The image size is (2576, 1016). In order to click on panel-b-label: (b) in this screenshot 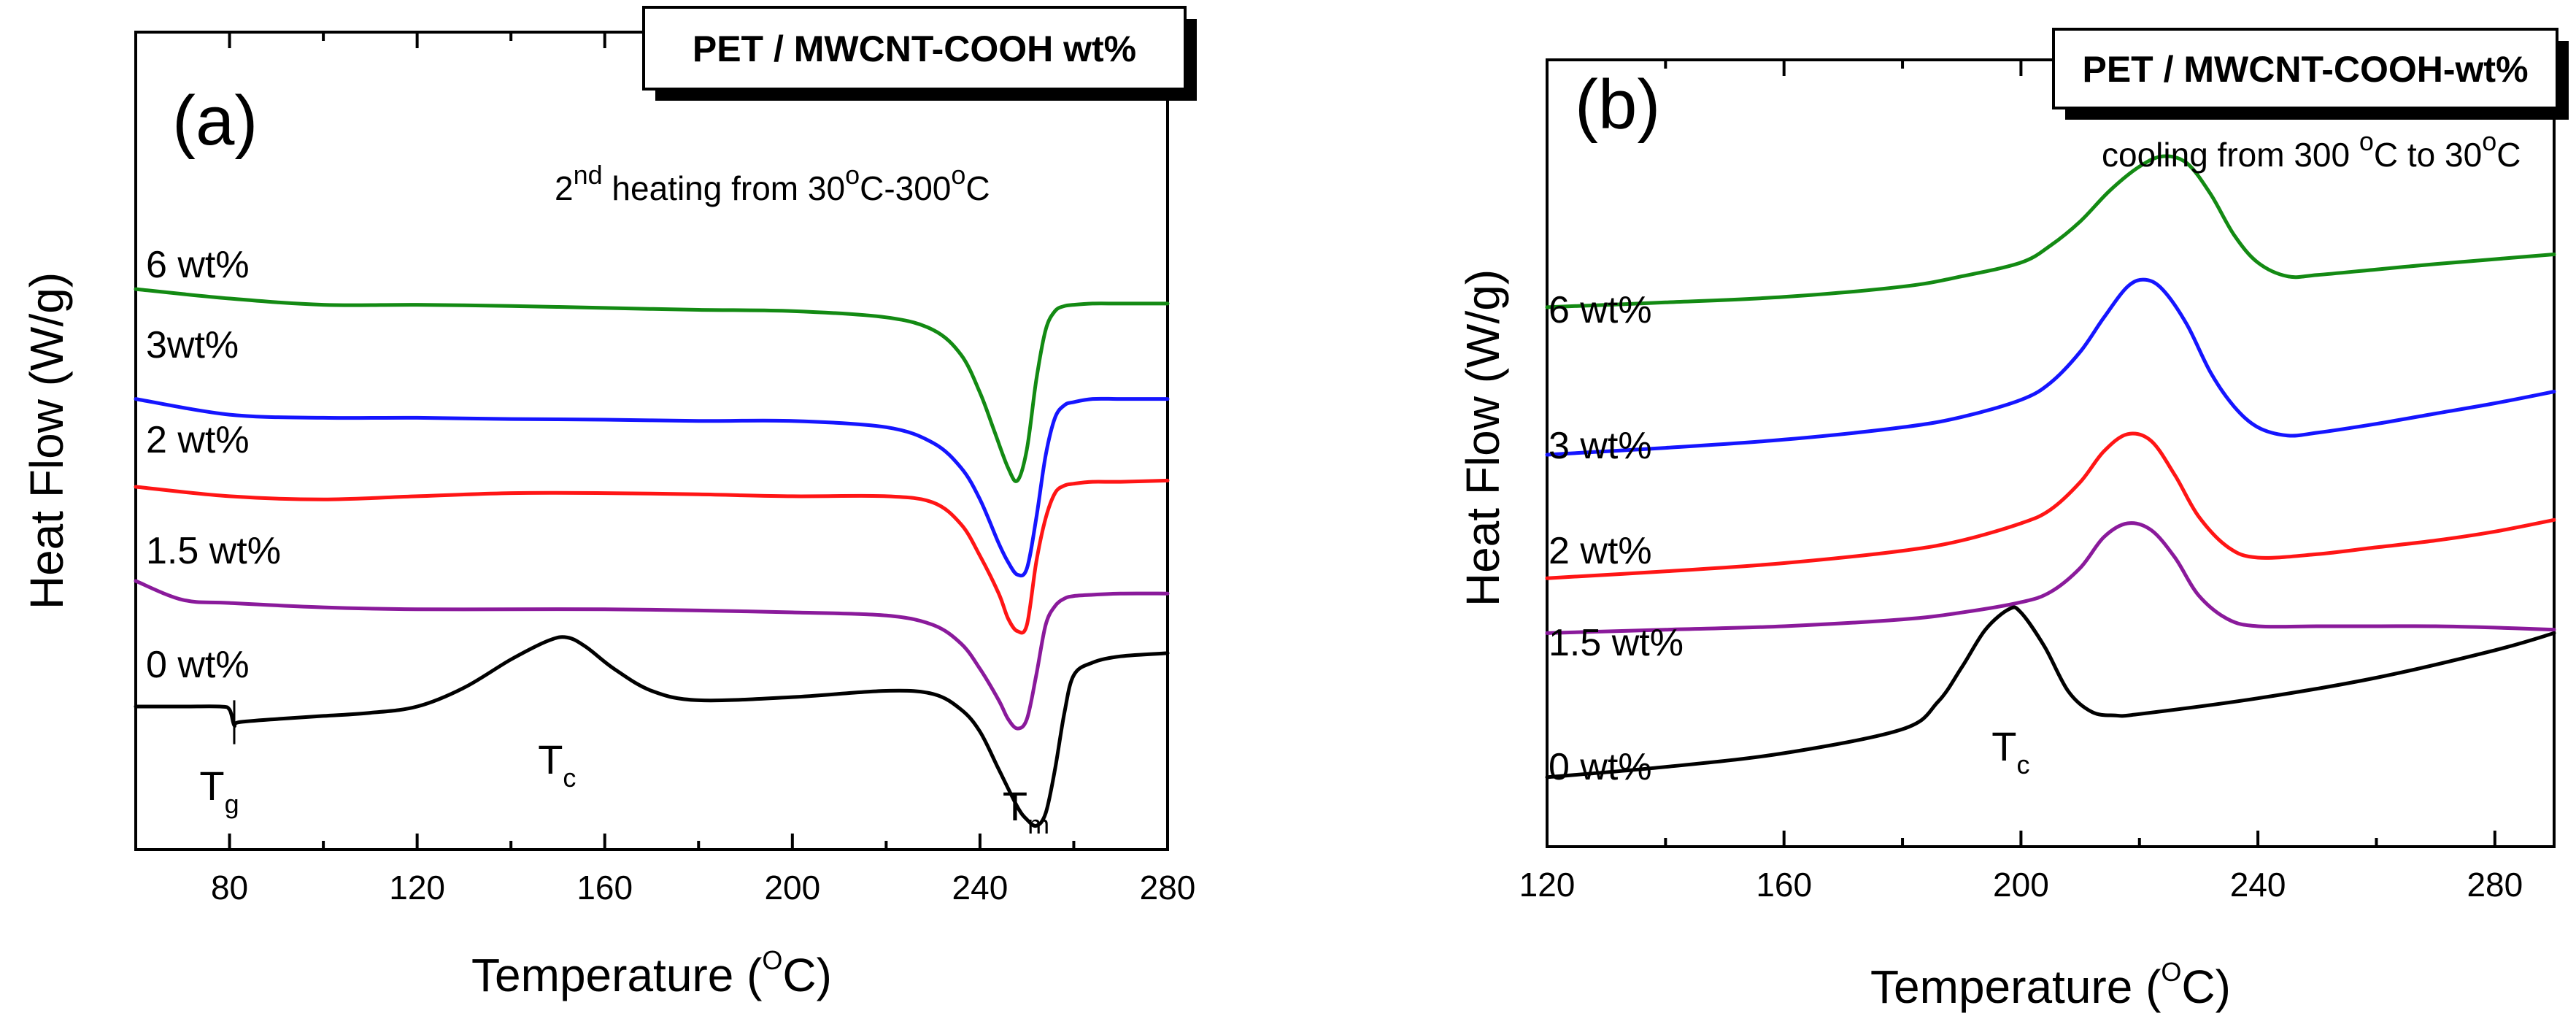, I will do `click(1617, 105)`.